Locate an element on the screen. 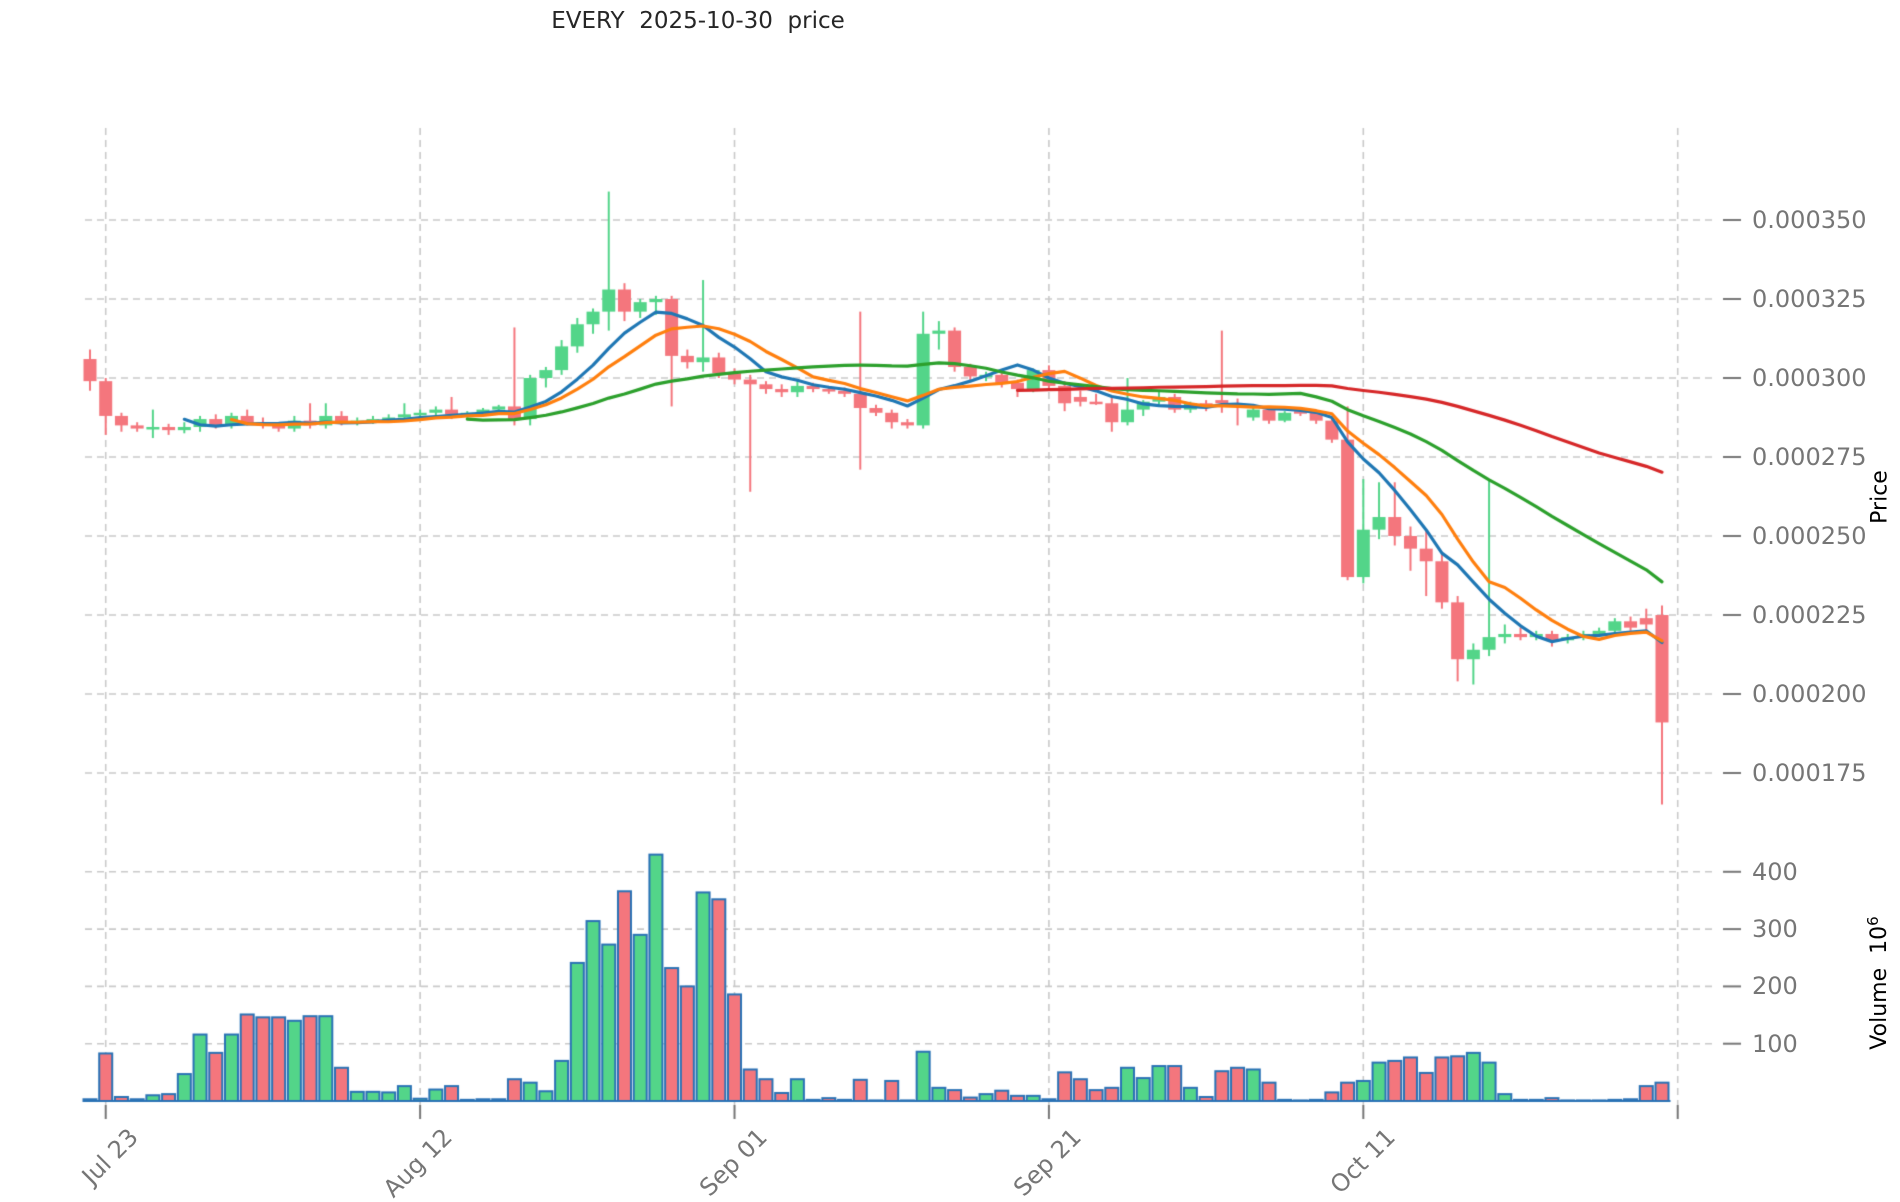 The height and width of the screenshot is (1202, 1900). volume-tick-label: 200 is located at coordinates (1775, 986).